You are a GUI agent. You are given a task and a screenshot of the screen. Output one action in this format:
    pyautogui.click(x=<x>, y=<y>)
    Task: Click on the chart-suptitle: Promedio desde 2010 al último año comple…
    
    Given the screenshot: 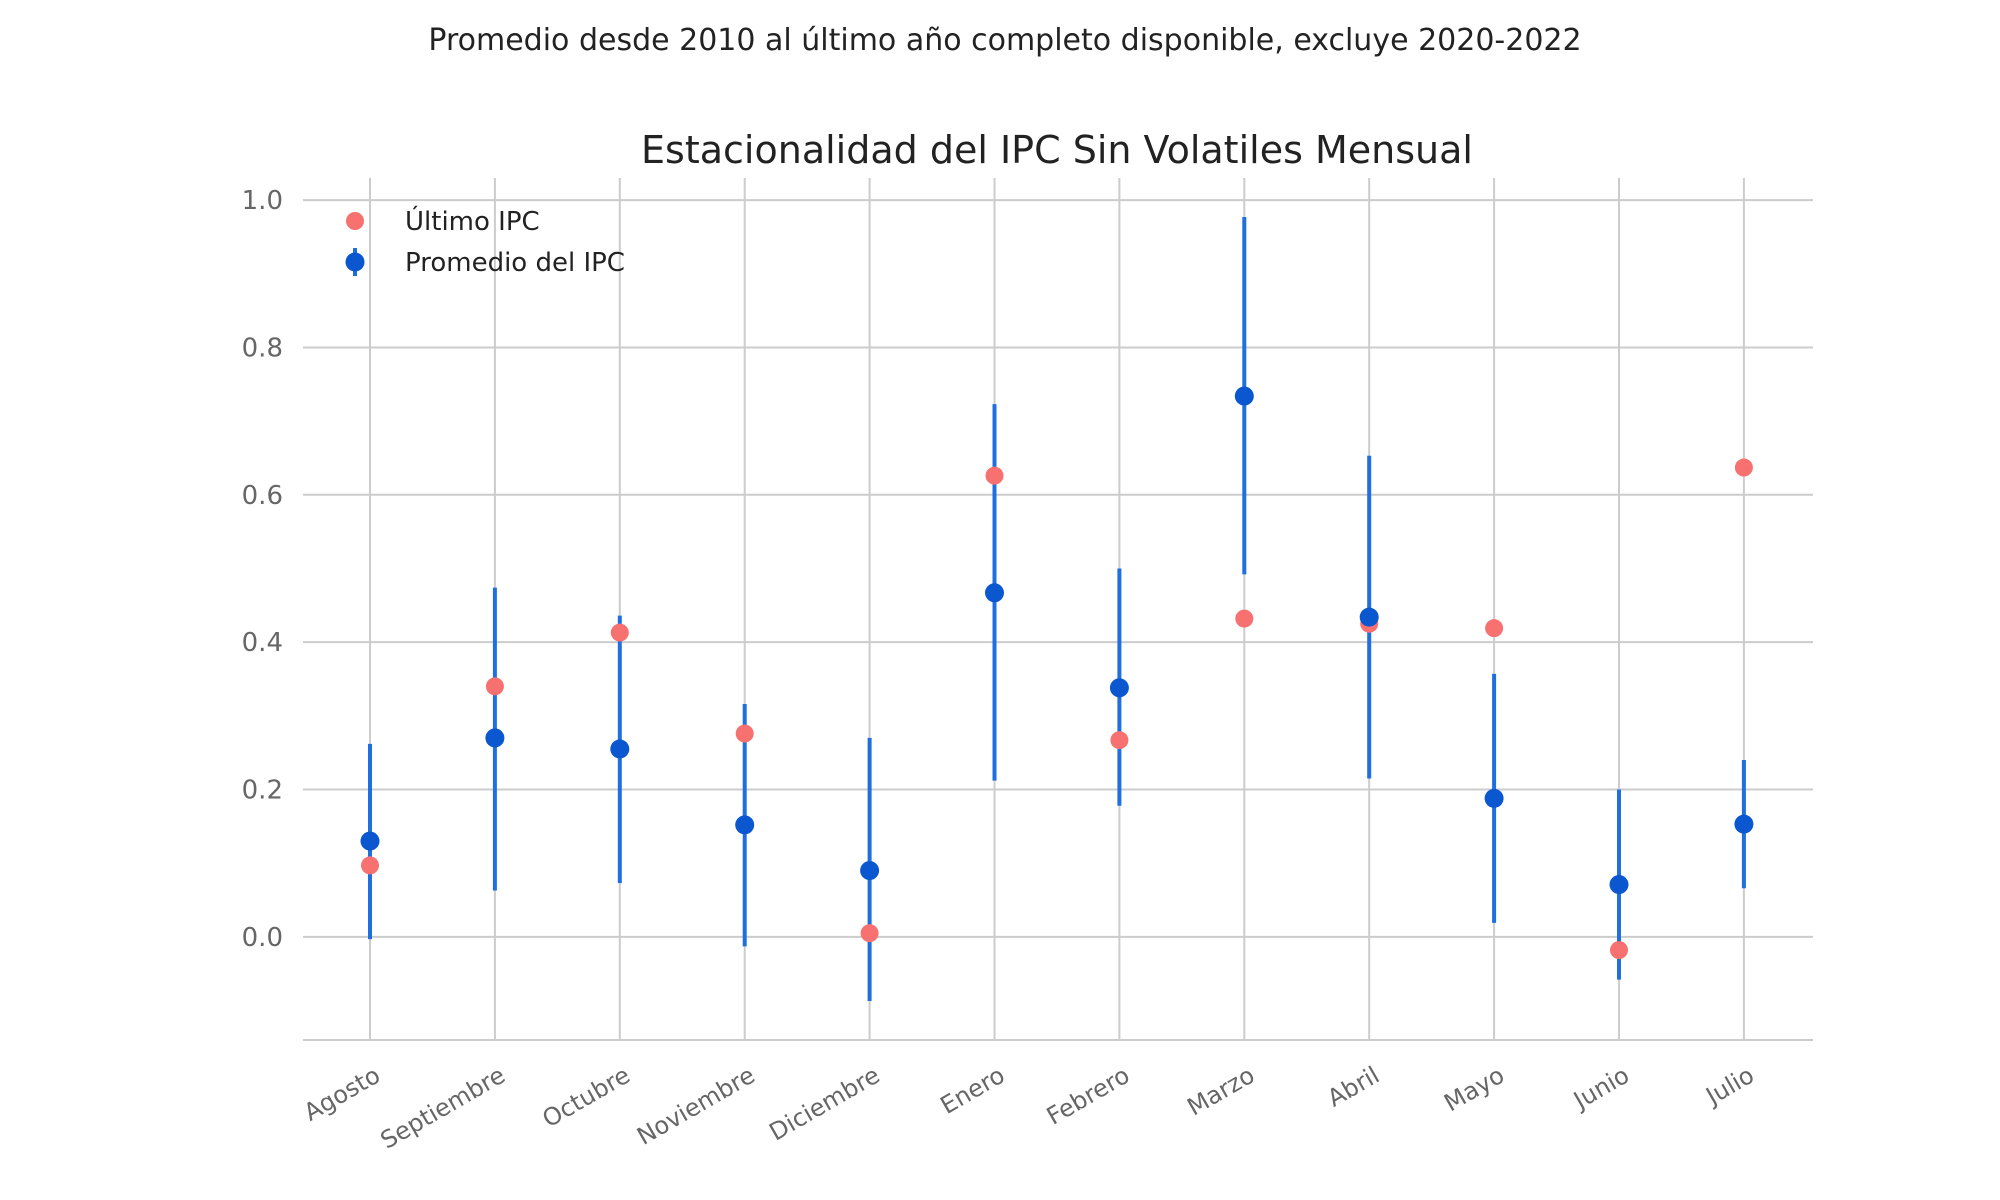 What is the action you would take?
    pyautogui.click(x=1004, y=40)
    